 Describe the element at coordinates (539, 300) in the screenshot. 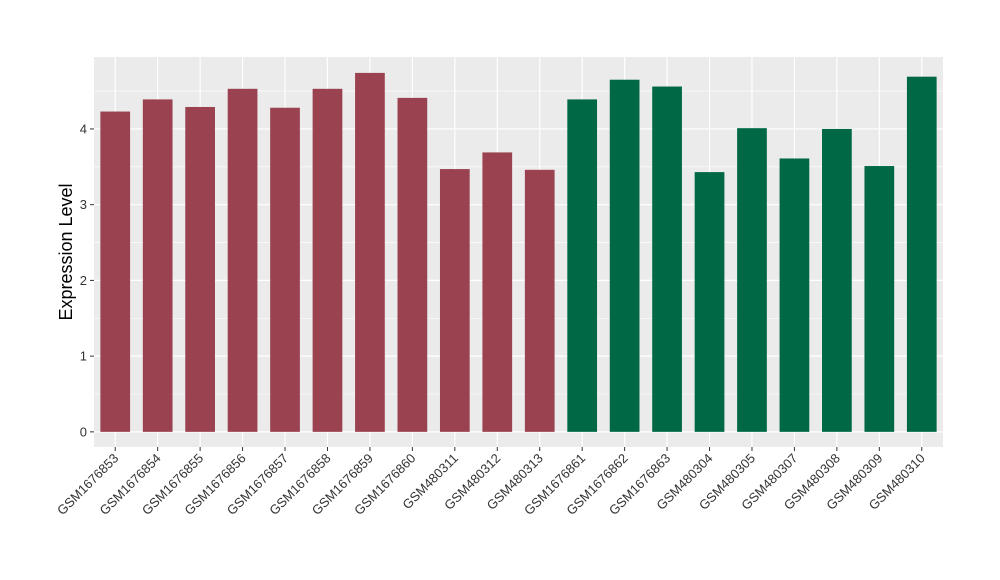

I see `bar-GSM480313` at that location.